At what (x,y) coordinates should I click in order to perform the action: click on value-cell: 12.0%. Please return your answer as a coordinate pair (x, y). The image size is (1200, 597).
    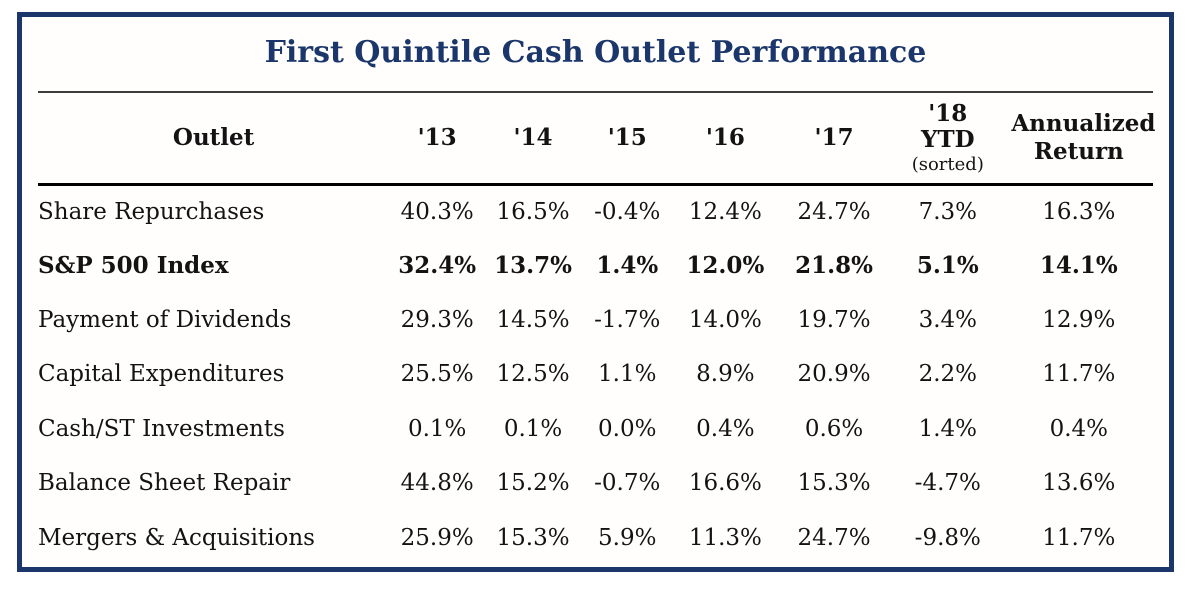
    Looking at the image, I should click on (725, 266).